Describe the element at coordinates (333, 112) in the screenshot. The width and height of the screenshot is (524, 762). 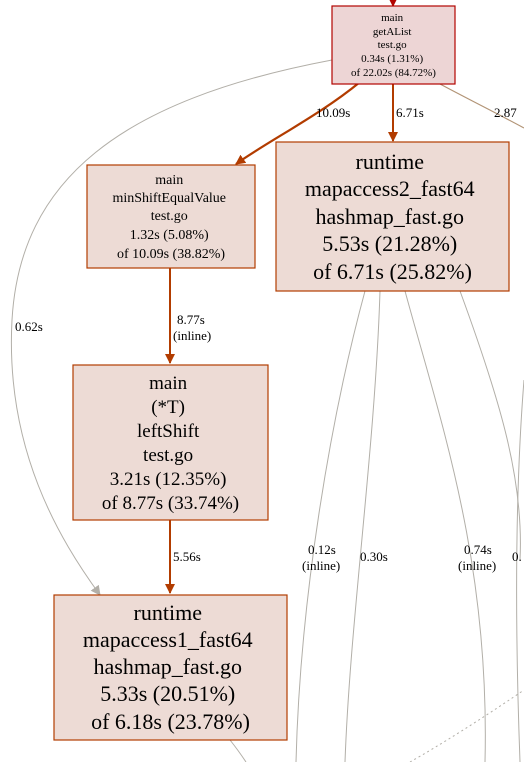
I see `edge-label-10-09s: 10.09s` at that location.